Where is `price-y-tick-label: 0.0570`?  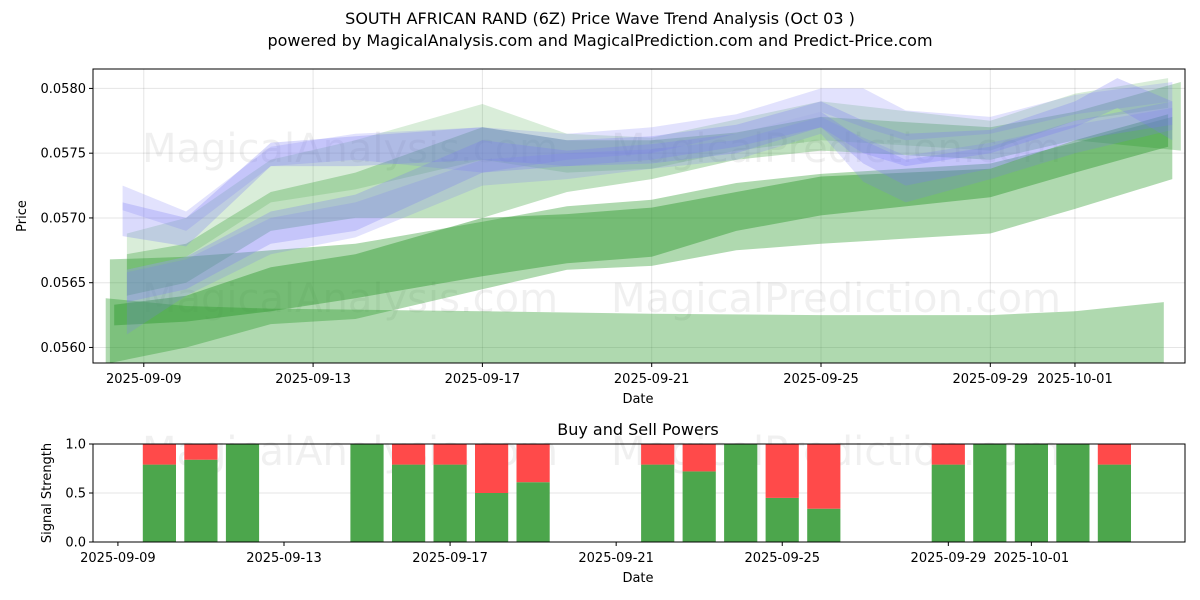
price-y-tick-label: 0.0570 is located at coordinates (64, 218).